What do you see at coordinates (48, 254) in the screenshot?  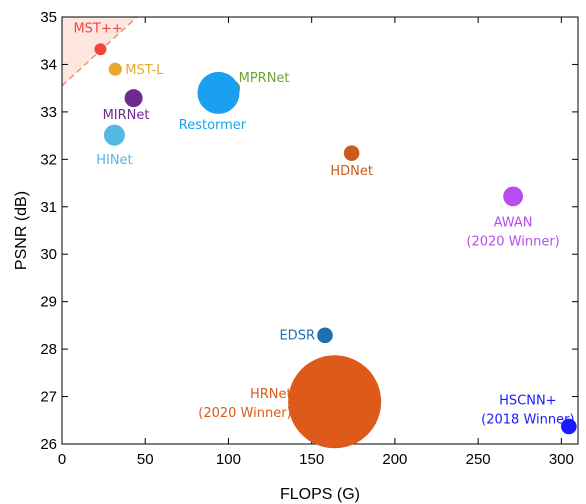 I see `y-tick-label: 30` at bounding box center [48, 254].